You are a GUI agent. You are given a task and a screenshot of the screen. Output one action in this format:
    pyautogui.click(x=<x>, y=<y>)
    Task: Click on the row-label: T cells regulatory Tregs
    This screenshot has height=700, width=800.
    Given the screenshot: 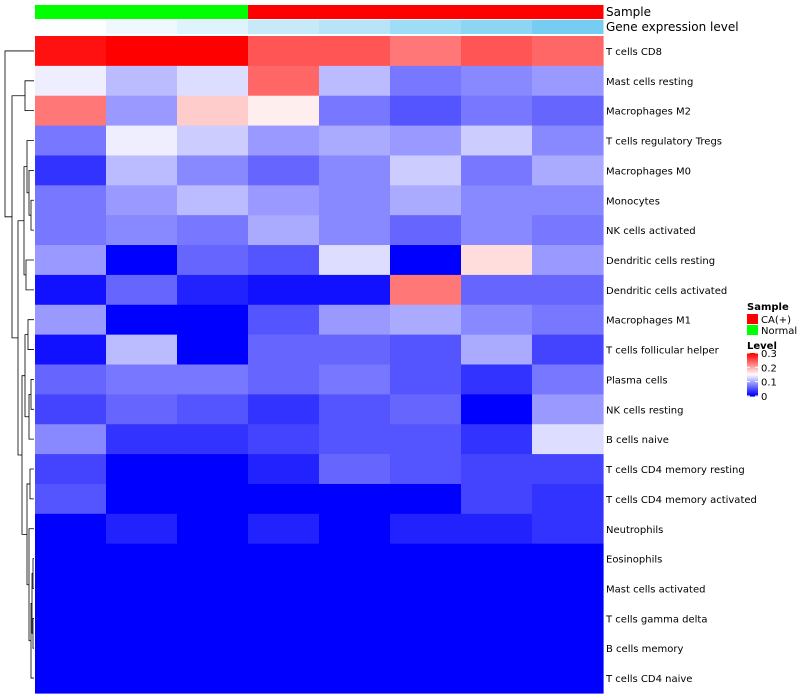 What is the action you would take?
    pyautogui.click(x=663, y=142)
    